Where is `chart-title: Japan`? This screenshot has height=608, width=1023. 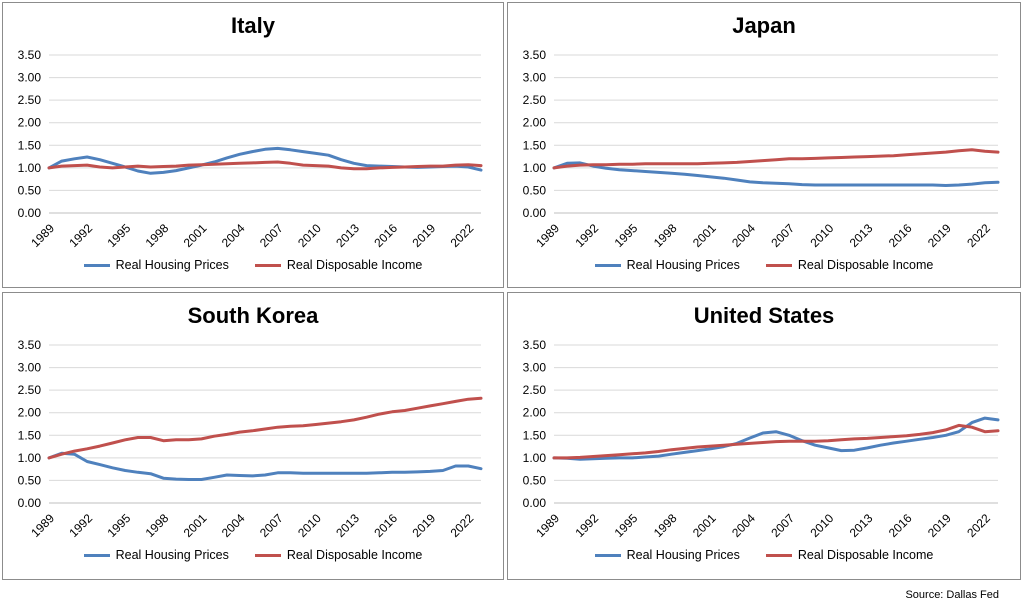 chart-title: Japan is located at coordinates (764, 25).